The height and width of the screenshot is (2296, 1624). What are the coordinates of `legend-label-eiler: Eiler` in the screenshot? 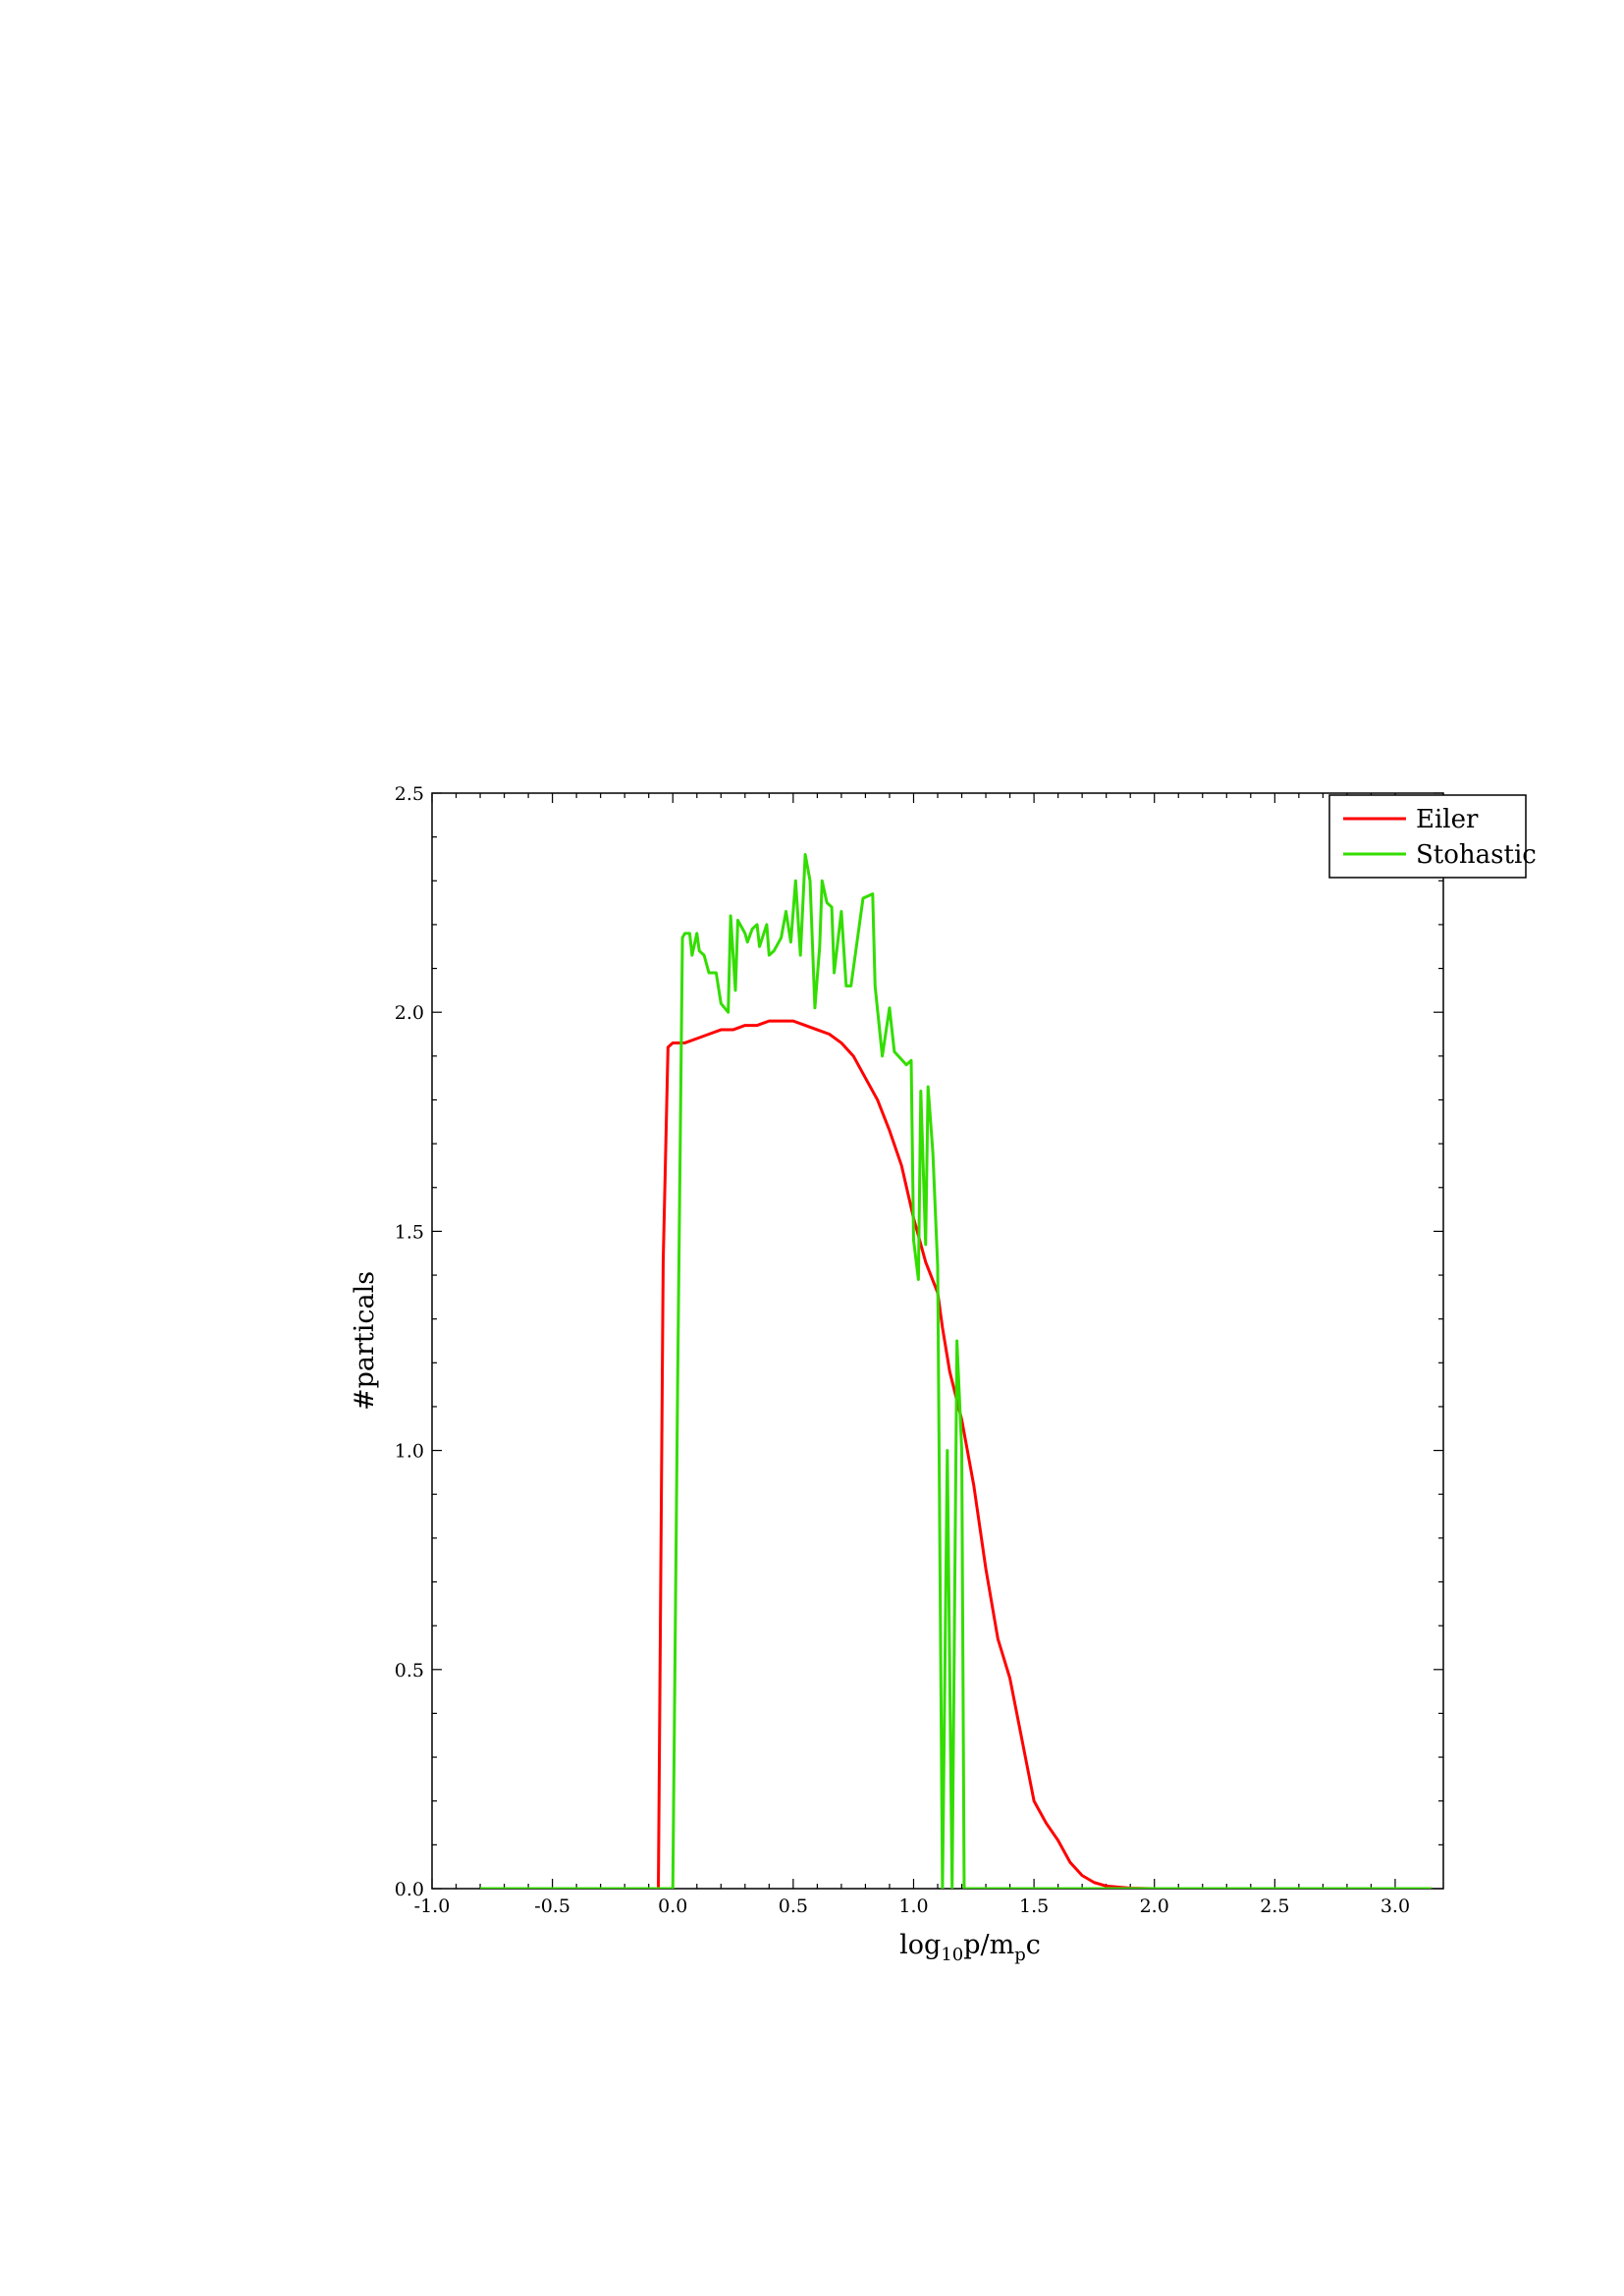 It's located at (1447, 819).